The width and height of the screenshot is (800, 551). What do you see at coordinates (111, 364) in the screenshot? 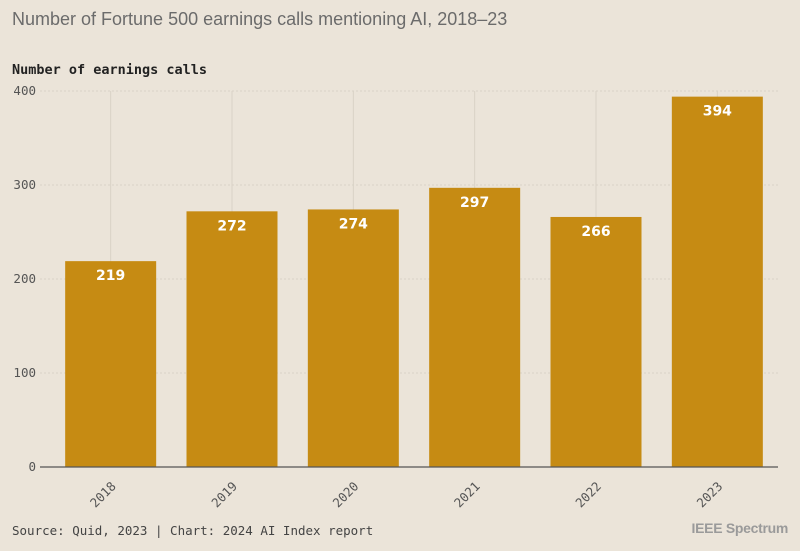
I see `bar-2018` at bounding box center [111, 364].